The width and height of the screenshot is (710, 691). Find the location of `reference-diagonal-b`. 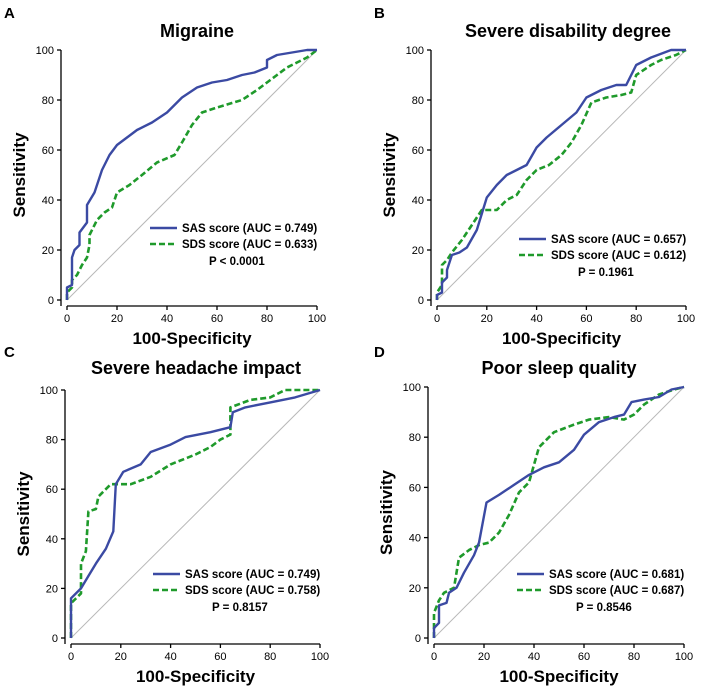

reference-diagonal-b is located at coordinates (561, 175).